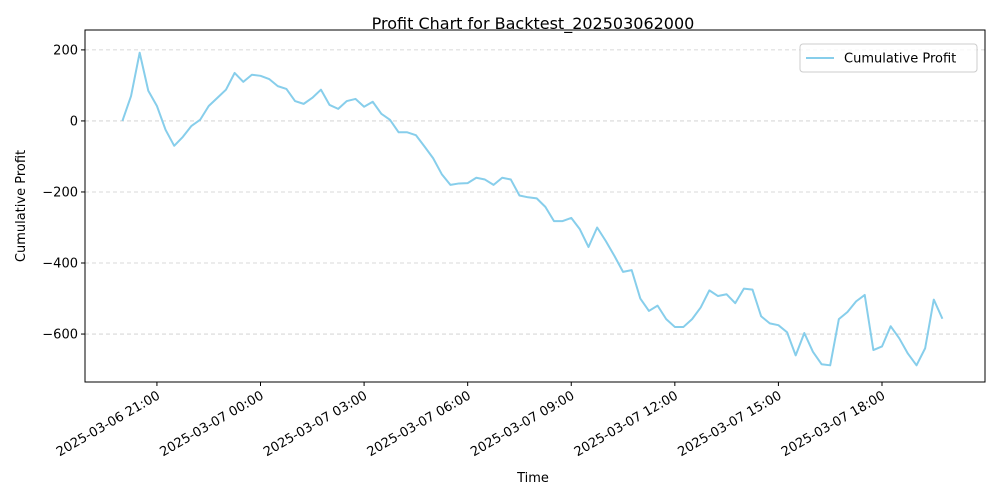 The height and width of the screenshot is (500, 1000). I want to click on x-tick-label: 2025-03-07 03:00, so click(315, 424).